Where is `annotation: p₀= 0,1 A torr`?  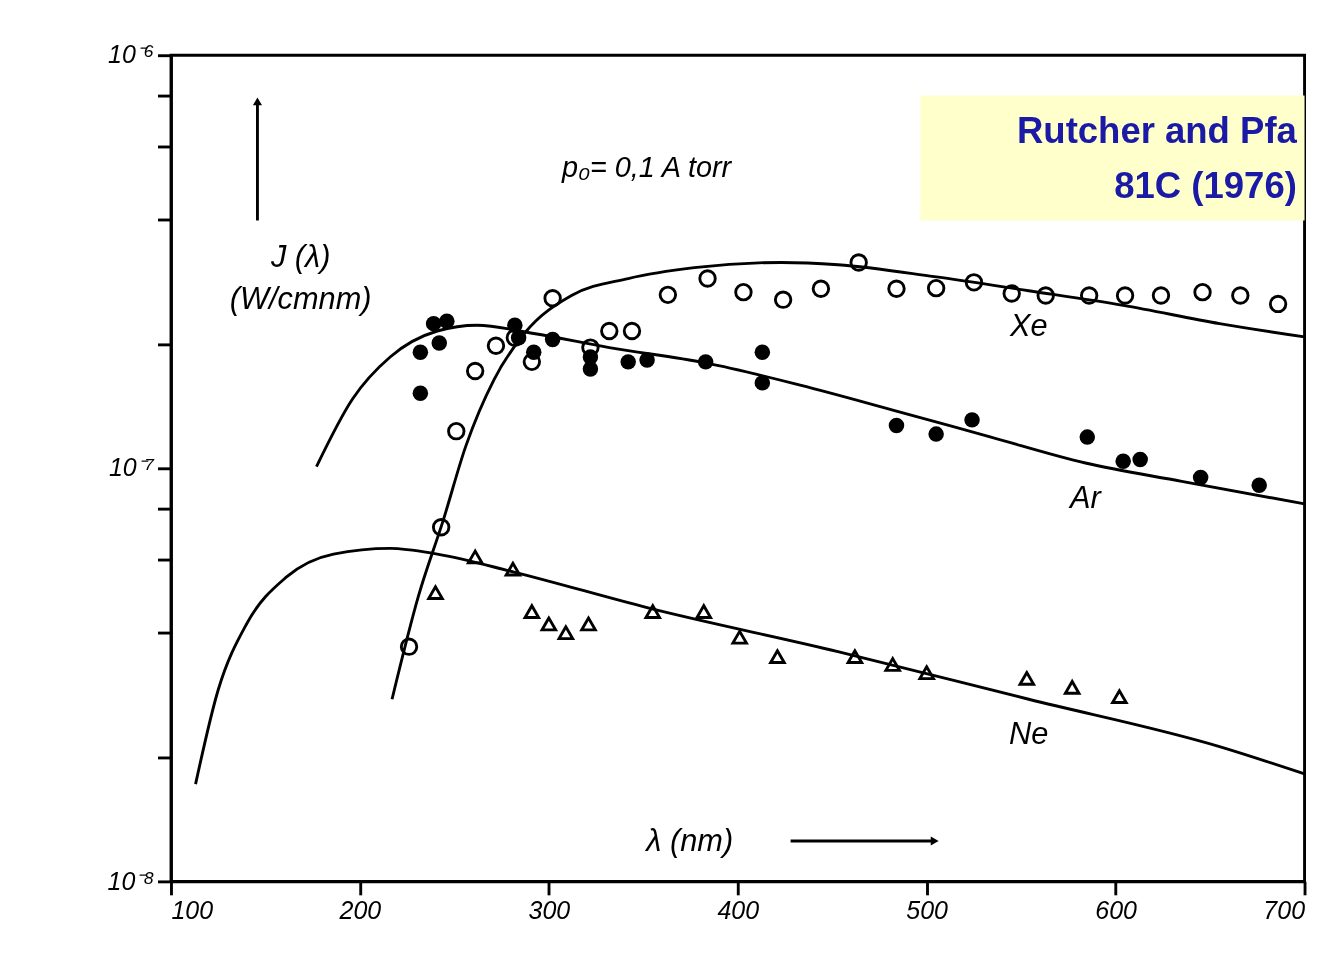 annotation: p₀= 0,1 A torr is located at coordinates (646, 167).